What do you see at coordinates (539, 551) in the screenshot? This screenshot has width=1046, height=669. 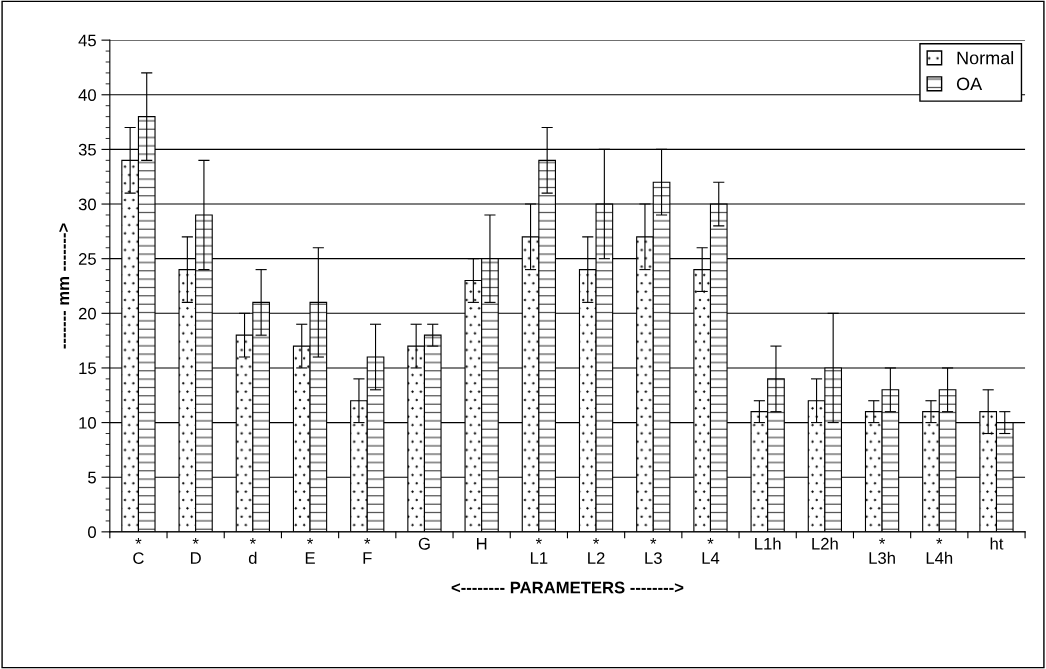 I see `x-tick-label: * L1` at bounding box center [539, 551].